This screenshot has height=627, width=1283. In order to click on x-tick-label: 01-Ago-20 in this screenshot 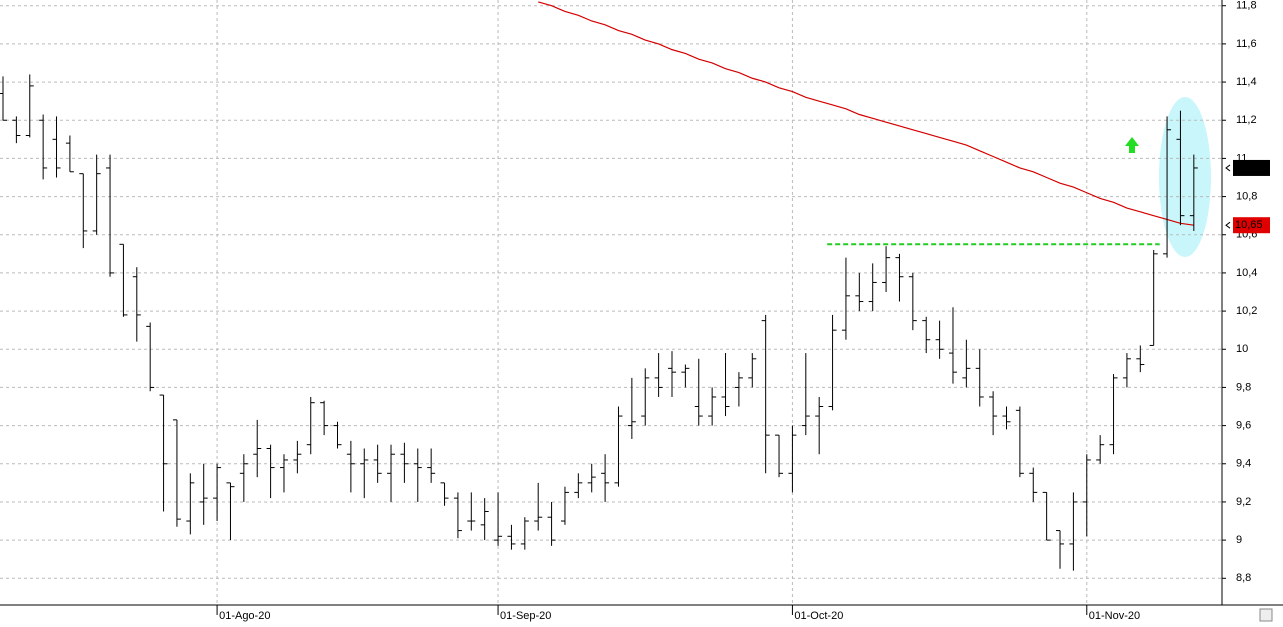, I will do `click(244, 616)`.